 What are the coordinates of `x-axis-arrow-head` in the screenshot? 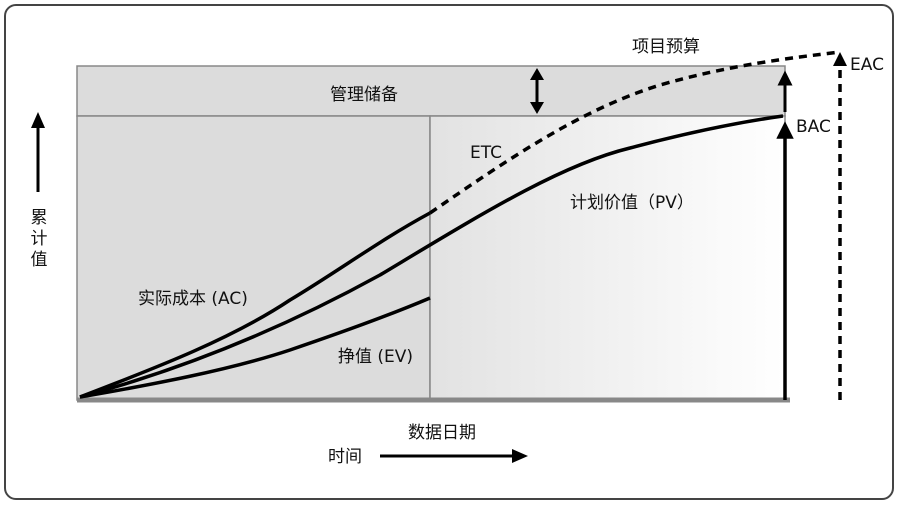 It's located at (520, 456).